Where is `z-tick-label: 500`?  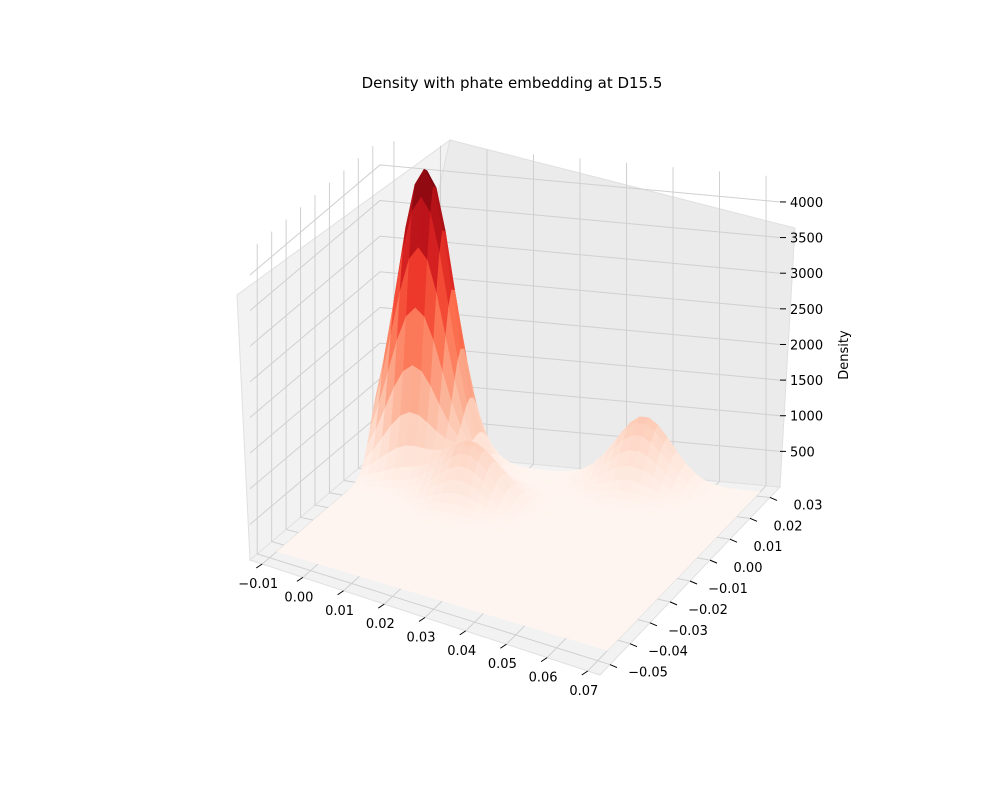 z-tick-label: 500 is located at coordinates (802, 452).